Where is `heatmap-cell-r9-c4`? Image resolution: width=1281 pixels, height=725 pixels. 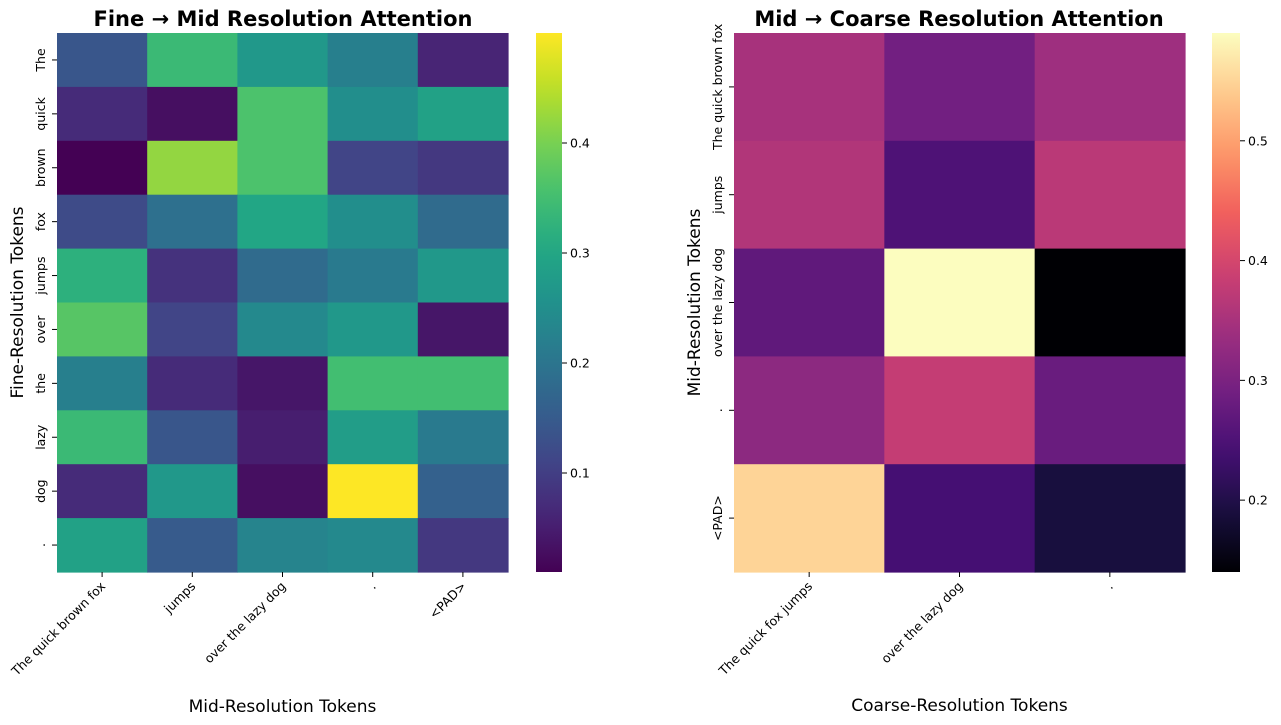
heatmap-cell-r9-c4 is located at coordinates (463, 545).